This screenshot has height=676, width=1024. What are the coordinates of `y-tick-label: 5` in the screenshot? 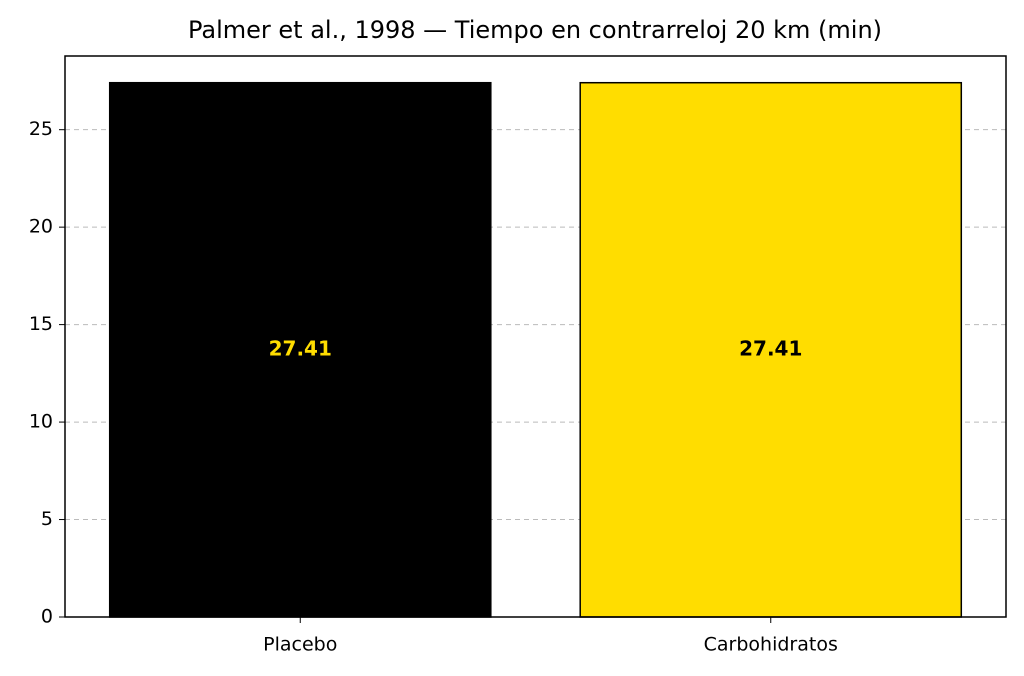 It's located at (47, 519).